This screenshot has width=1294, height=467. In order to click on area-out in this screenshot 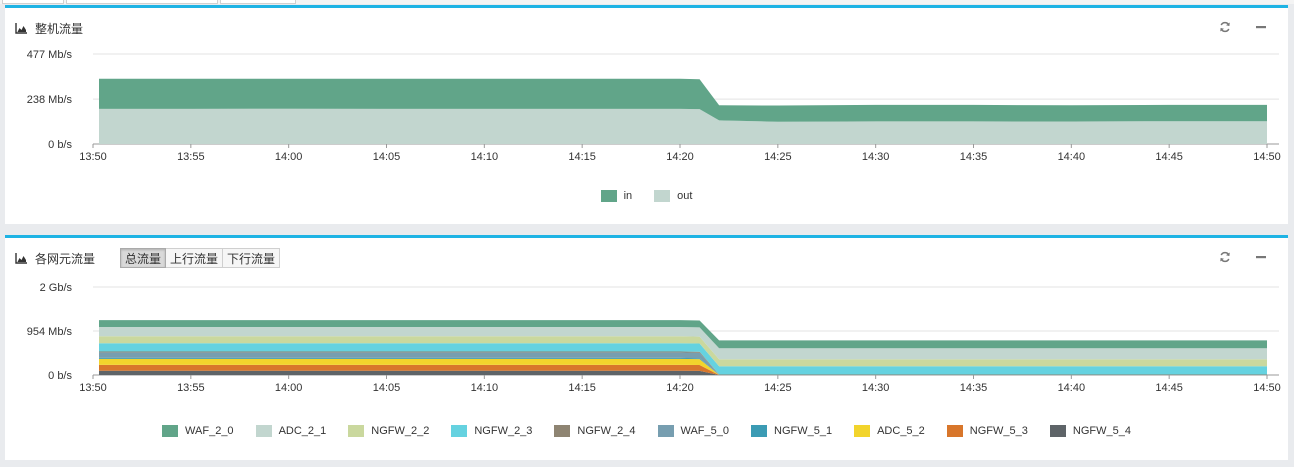, I will do `click(683, 126)`.